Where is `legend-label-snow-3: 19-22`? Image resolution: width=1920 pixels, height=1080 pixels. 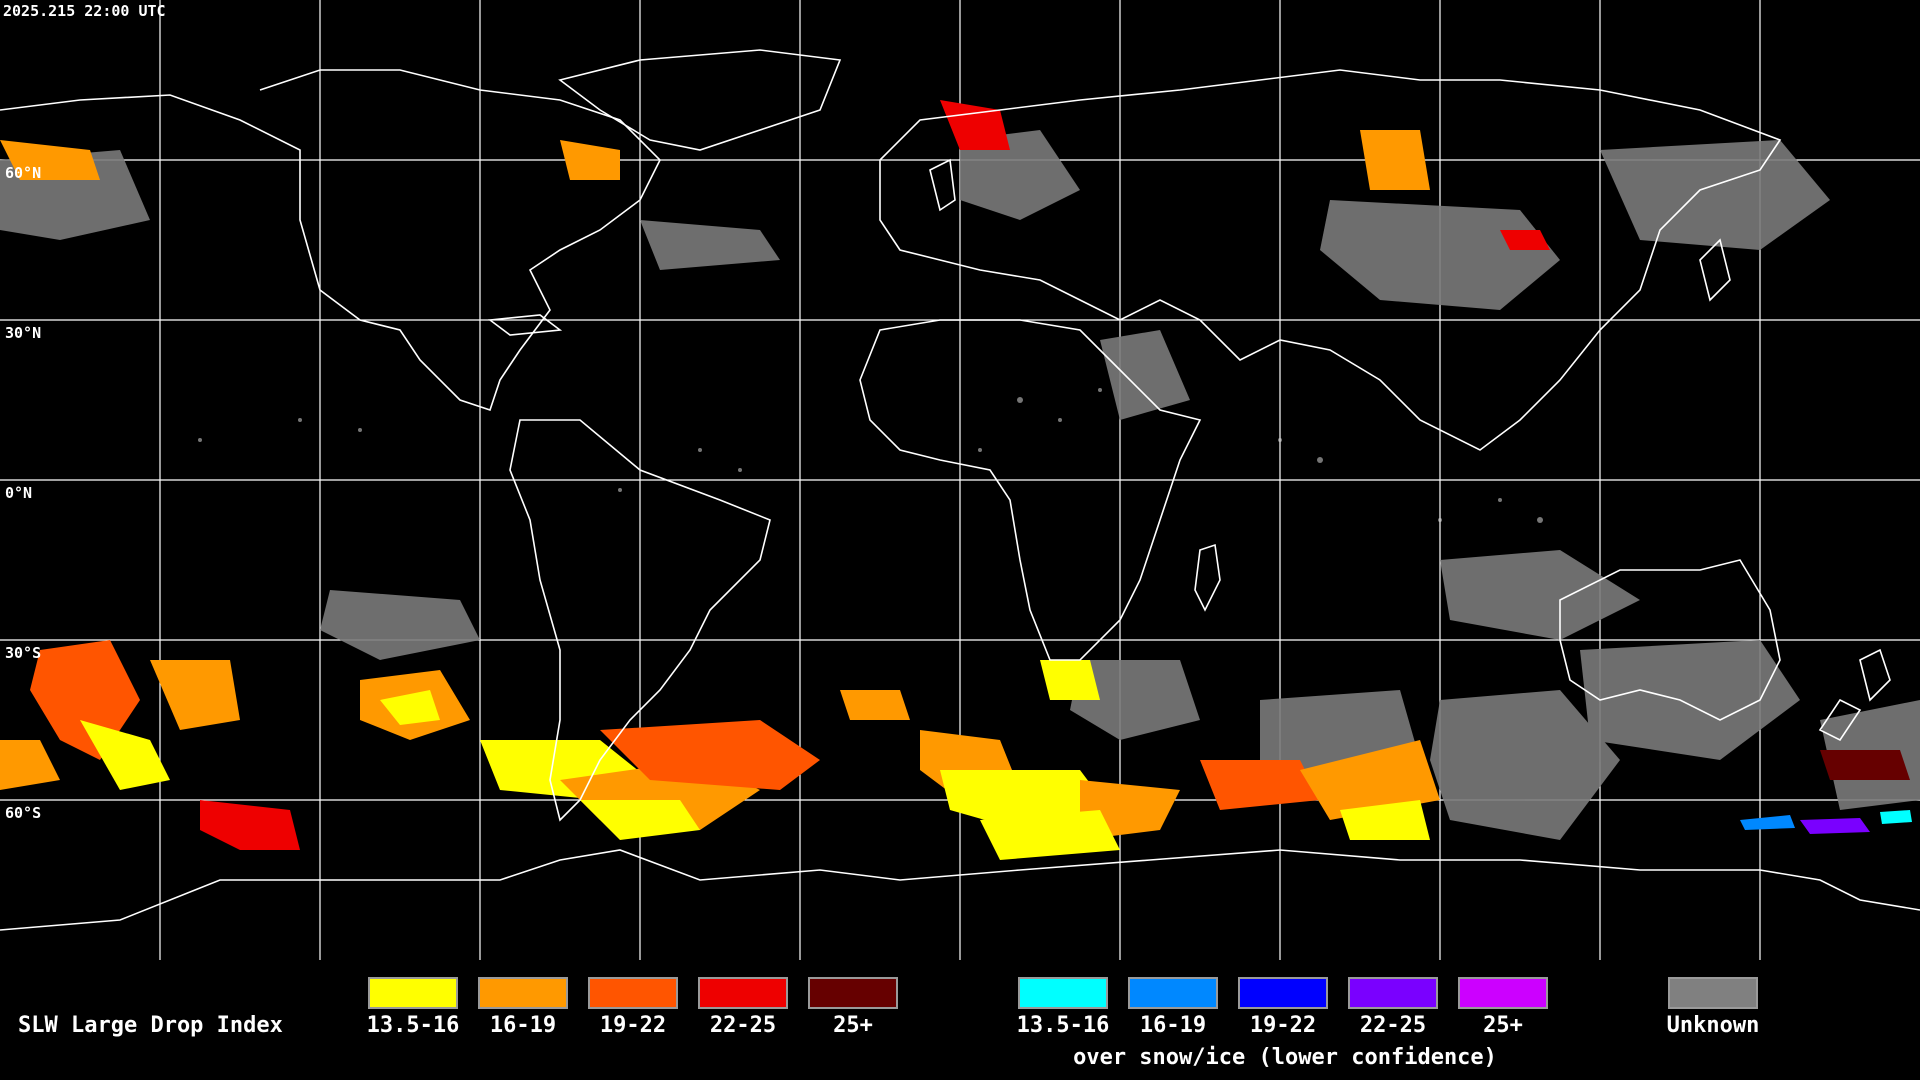 legend-label-snow-3: 19-22 is located at coordinates (1283, 1025).